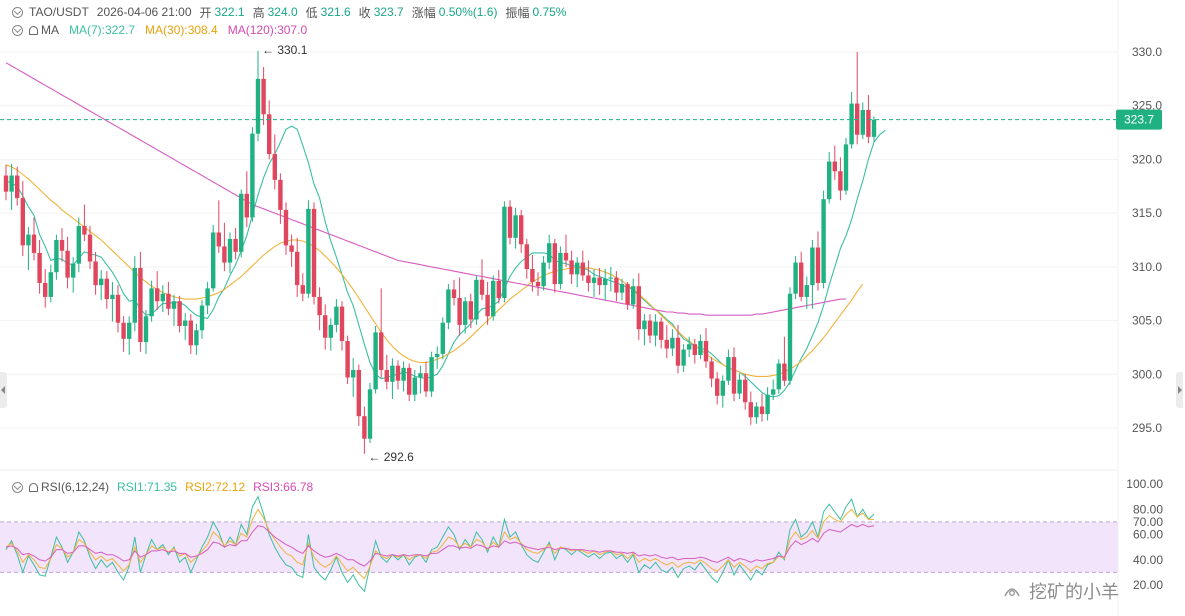 The width and height of the screenshot is (1185, 616). I want to click on ma-label: MA, so click(50, 30).